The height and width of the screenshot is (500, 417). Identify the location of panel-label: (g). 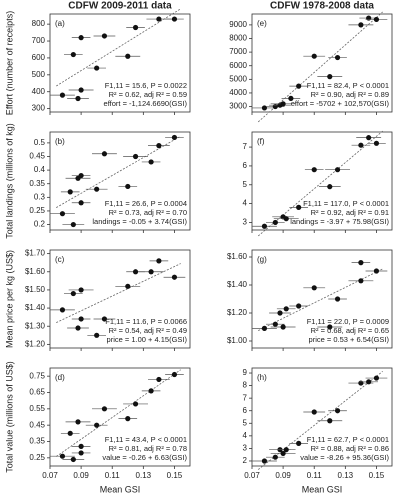
(262, 259).